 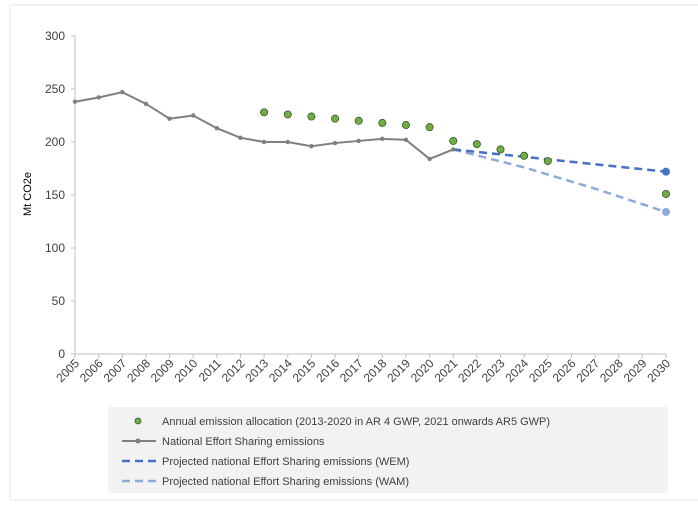 What do you see at coordinates (55, 89) in the screenshot?
I see `y-tick-label: 250` at bounding box center [55, 89].